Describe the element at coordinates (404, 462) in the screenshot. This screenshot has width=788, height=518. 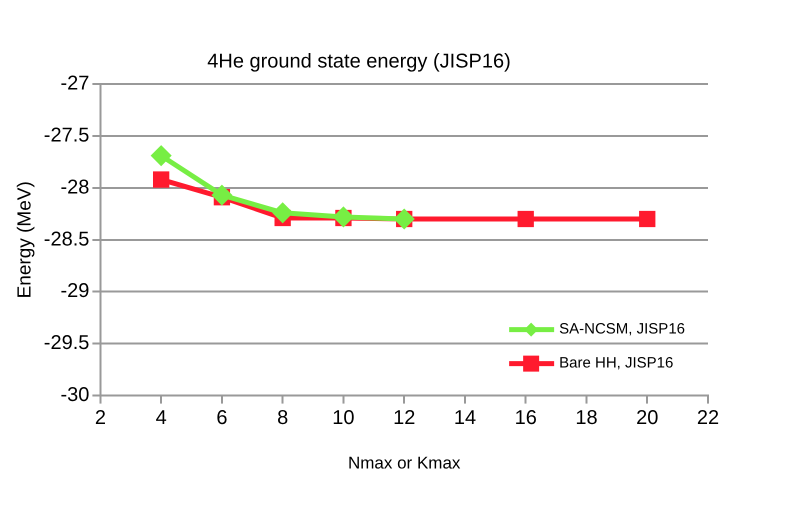
I see `x-axis-title: Nmax or Kmax` at that location.